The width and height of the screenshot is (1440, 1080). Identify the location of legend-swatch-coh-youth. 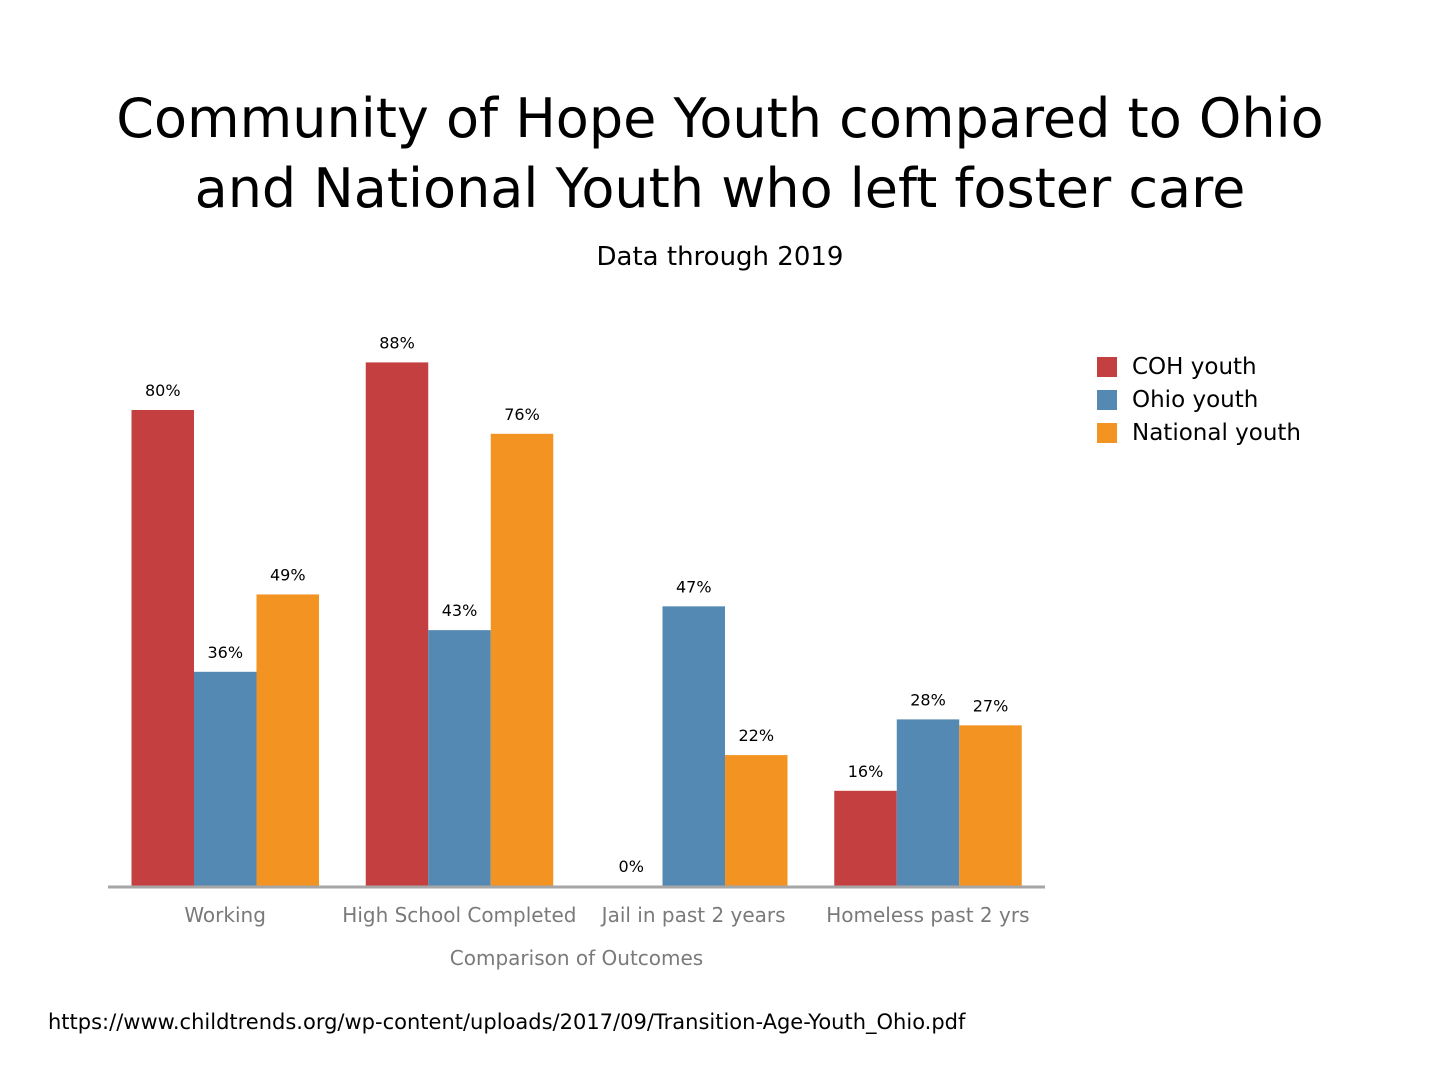
(1107, 366).